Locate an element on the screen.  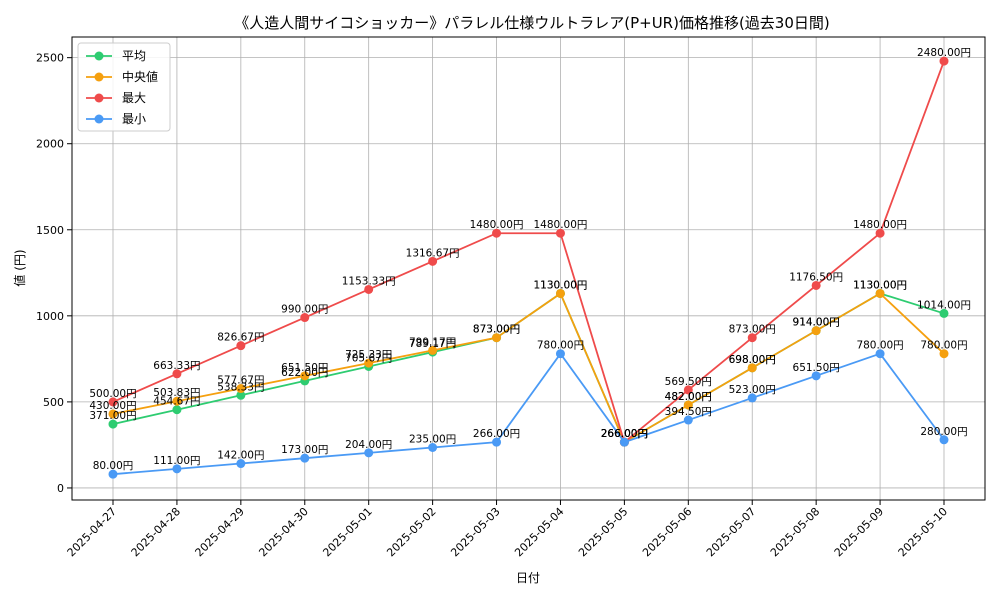
x-tick-label: 2025-05-05 is located at coordinates (603, 532).